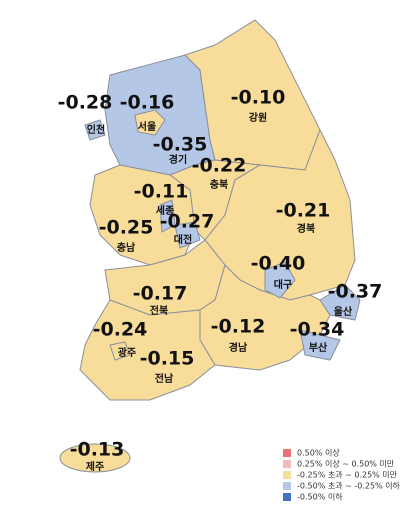 This screenshot has height=510, width=417. Describe the element at coordinates (343, 311) in the screenshot. I see `region-name: 울산` at that location.